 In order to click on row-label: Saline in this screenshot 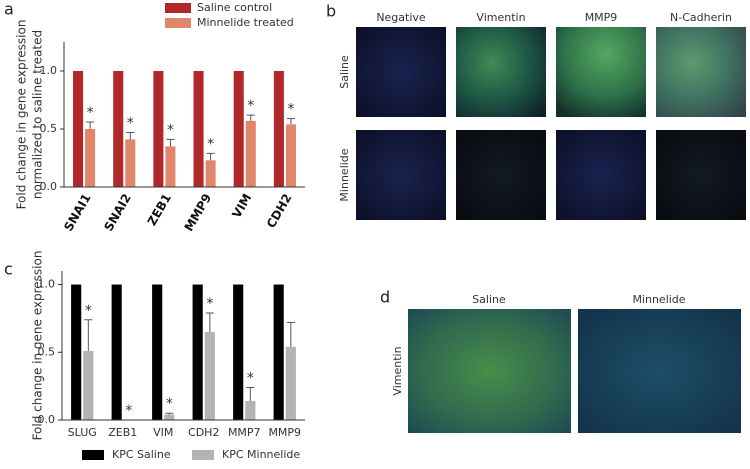, I will do `click(344, 72)`.